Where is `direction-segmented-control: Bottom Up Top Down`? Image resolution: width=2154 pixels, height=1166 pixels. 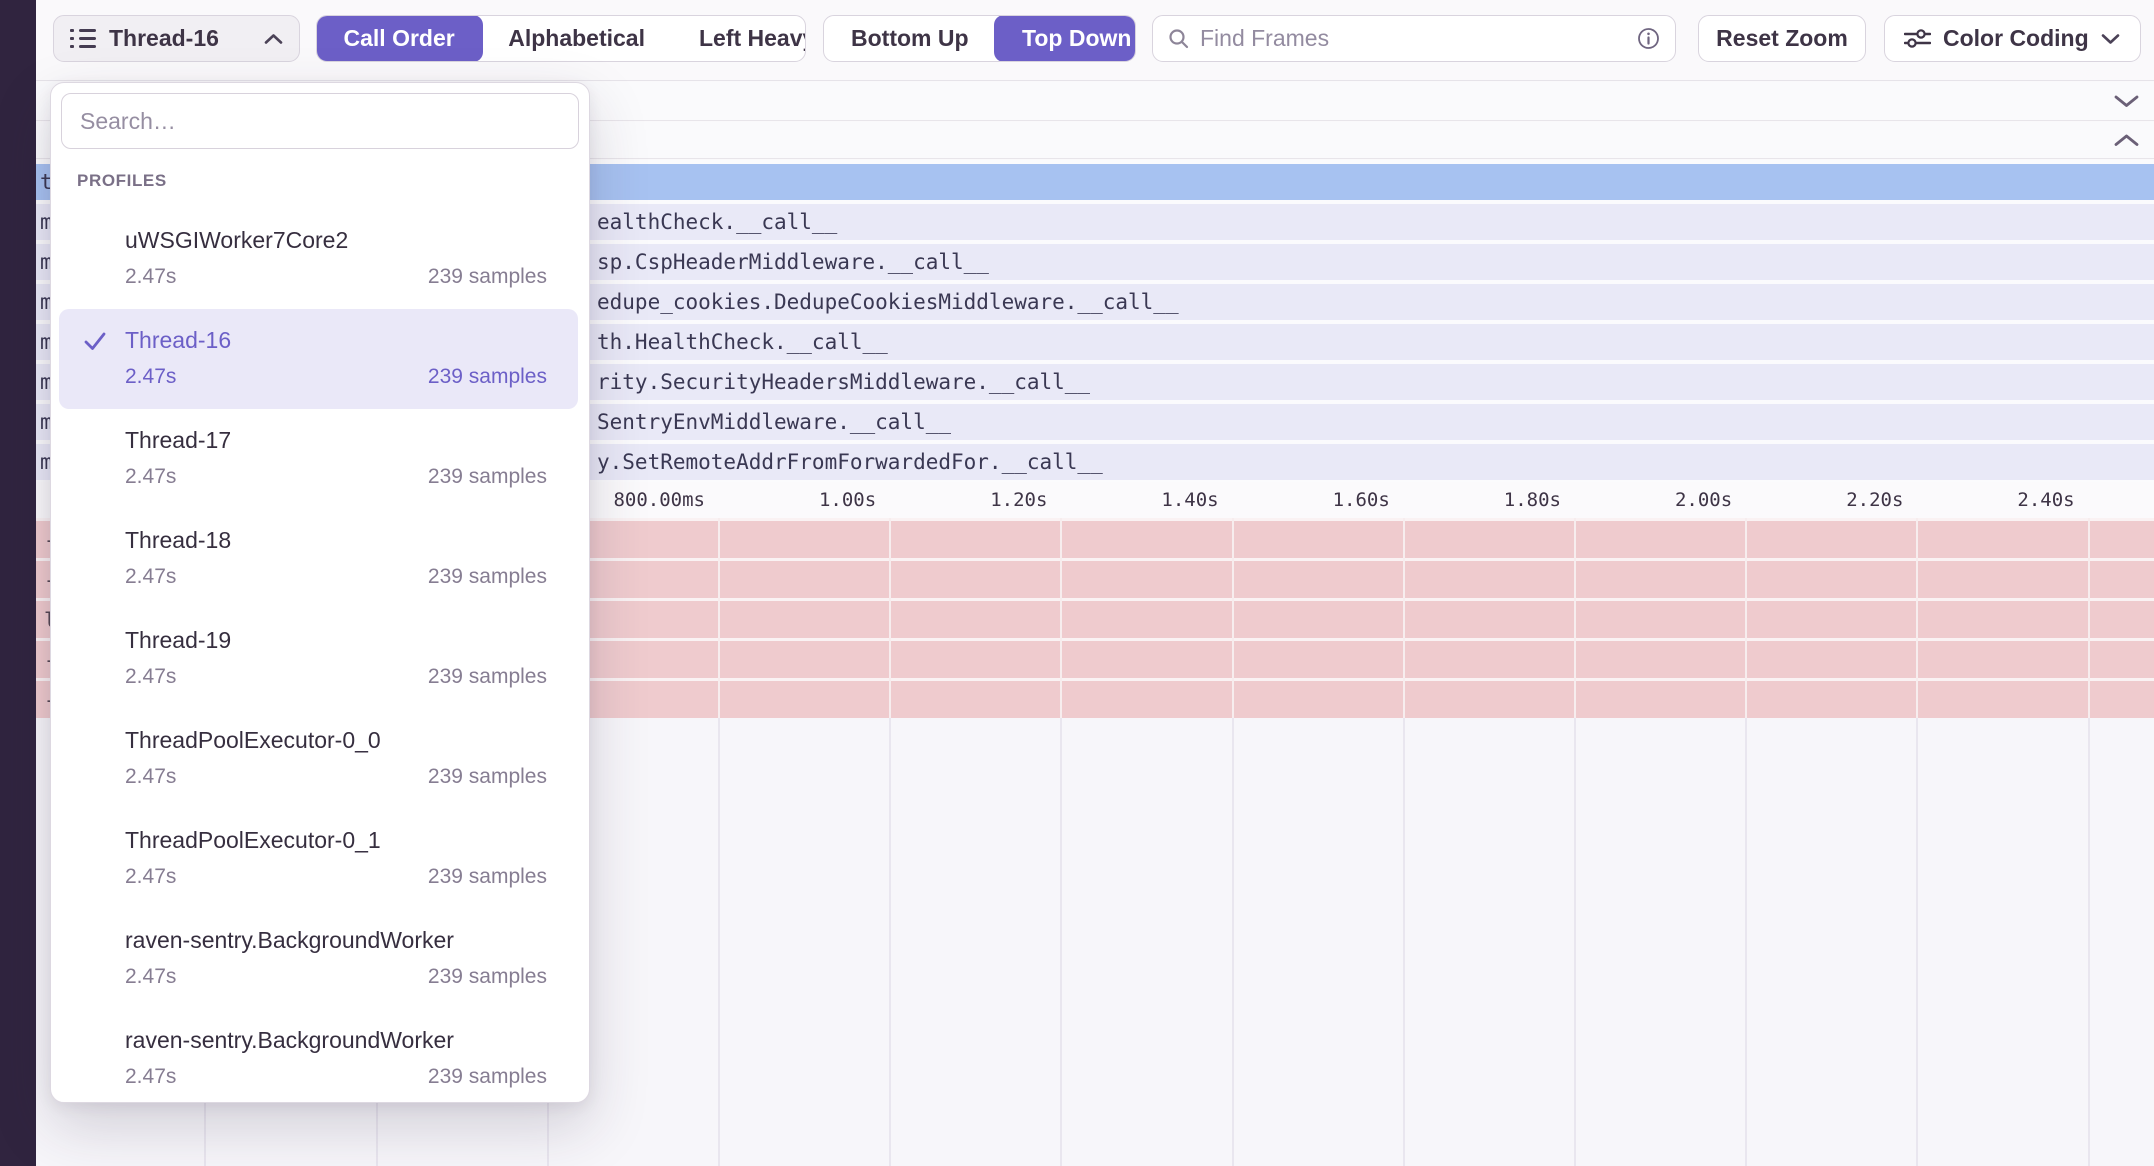 direction-segmented-control: Bottom Up Top Down is located at coordinates (979, 38).